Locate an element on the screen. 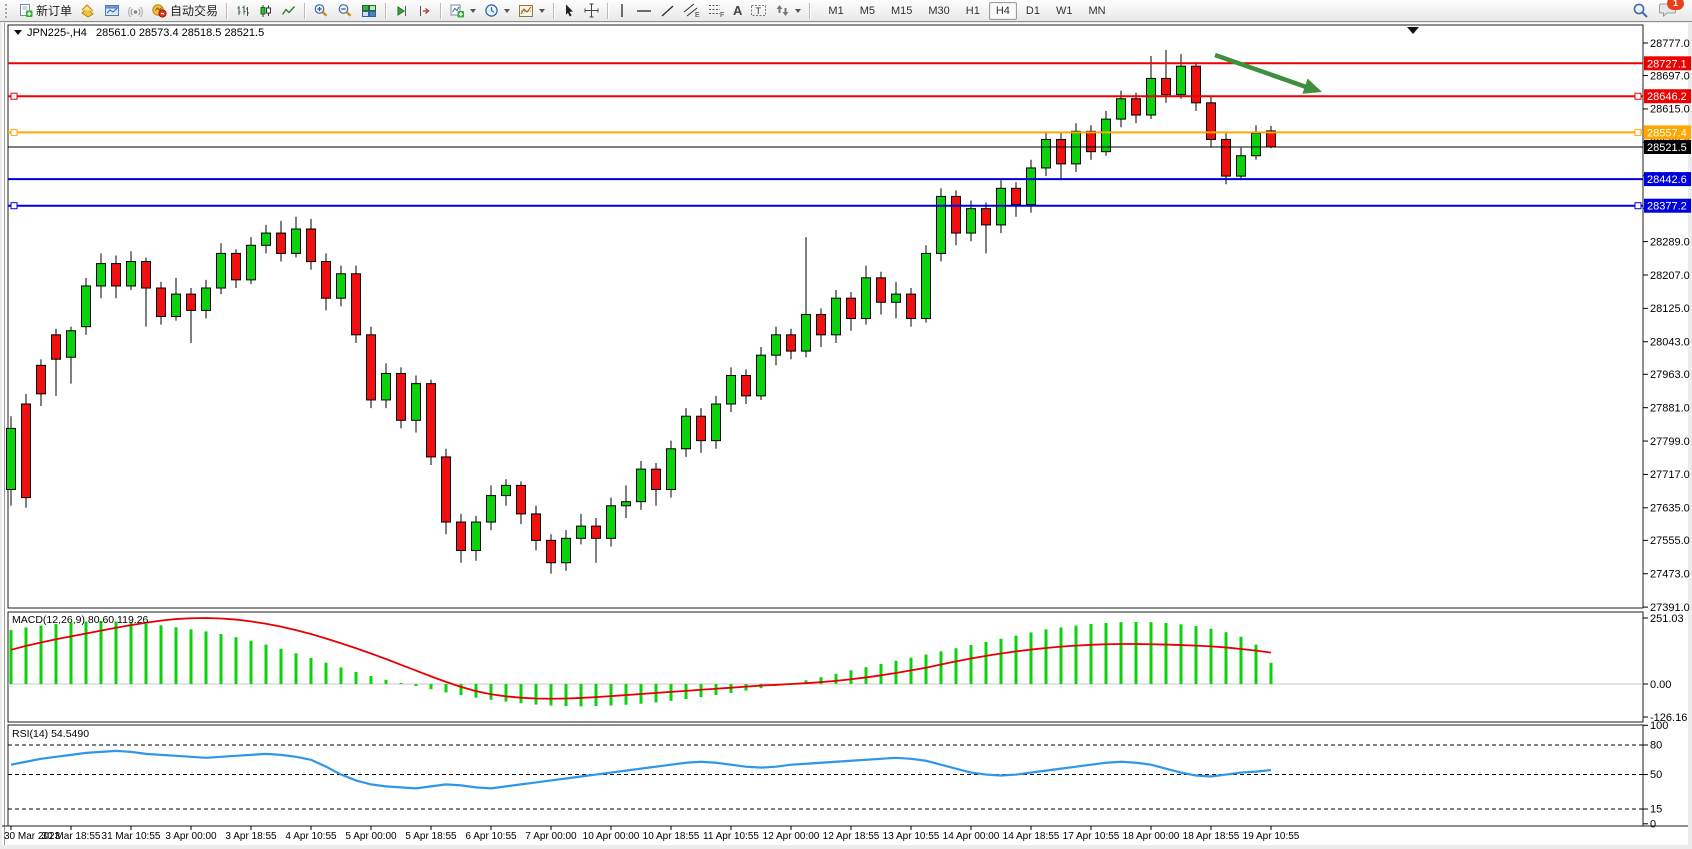  chart-shift-button is located at coordinates (424, 10).